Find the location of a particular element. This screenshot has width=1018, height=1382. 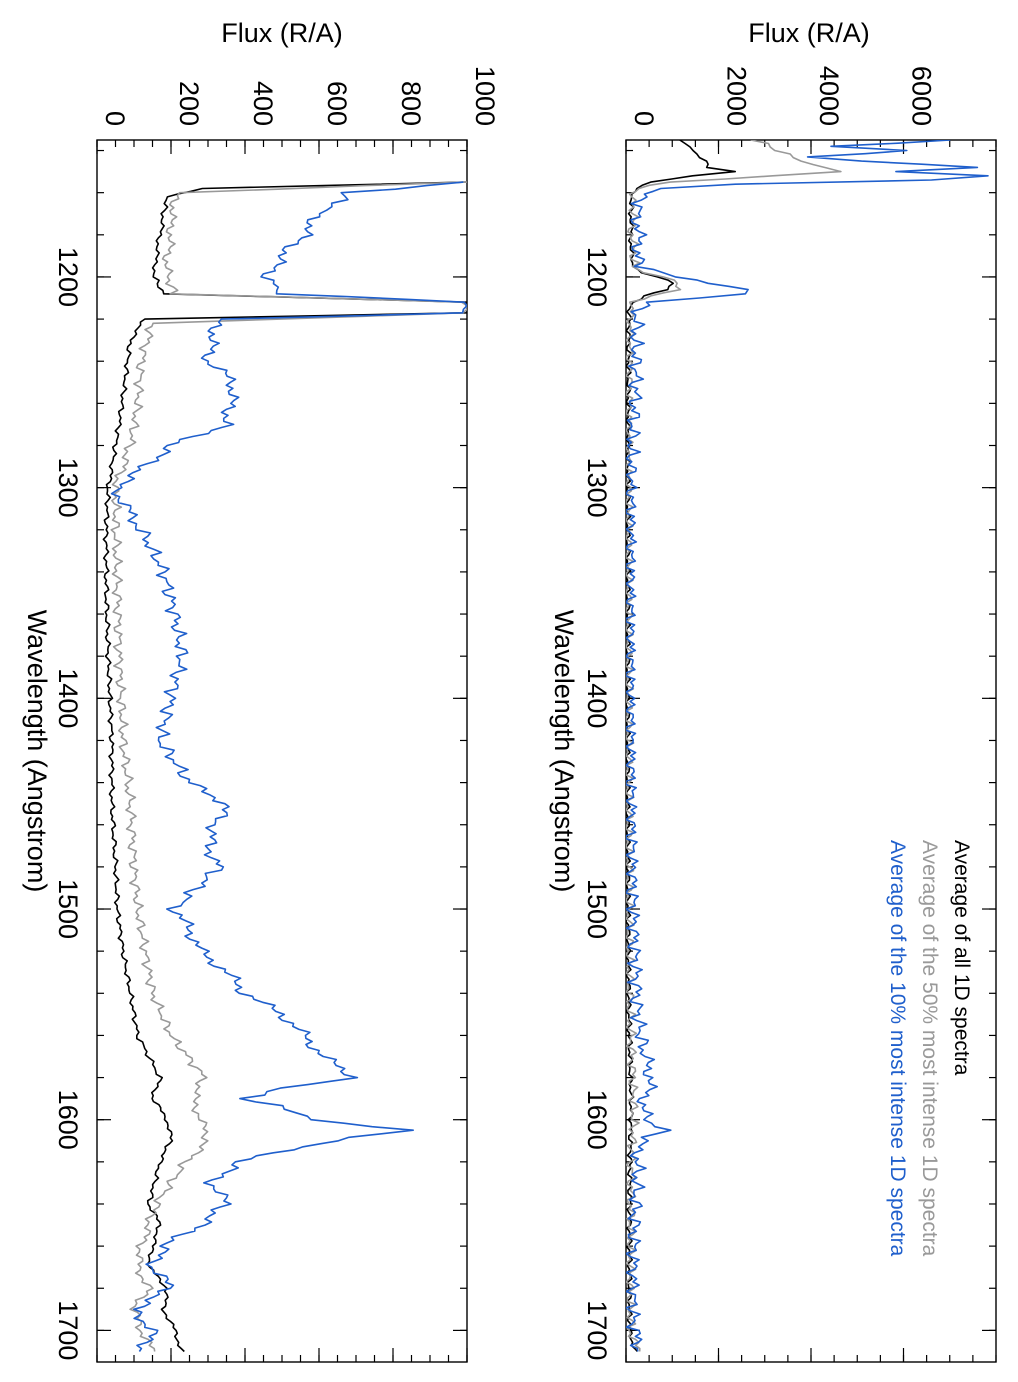

flux-tick-label: 800 is located at coordinates (411, 103).